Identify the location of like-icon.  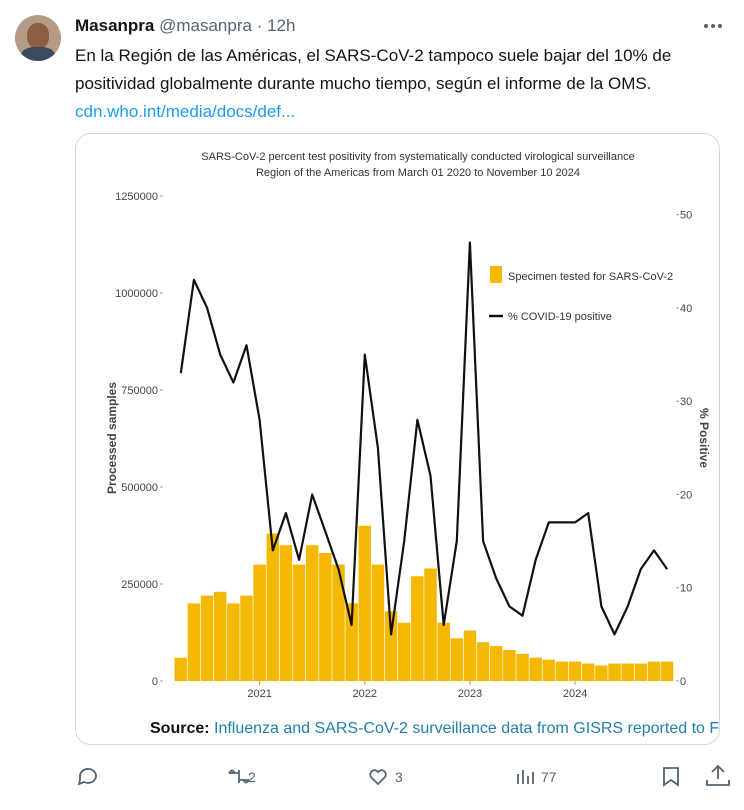
(378, 777).